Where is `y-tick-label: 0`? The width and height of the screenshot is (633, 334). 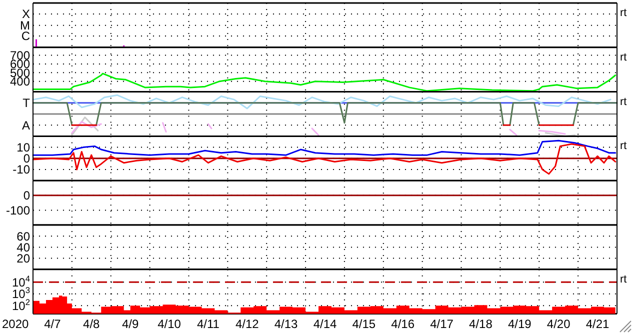 y-tick-label: 0 is located at coordinates (26, 195).